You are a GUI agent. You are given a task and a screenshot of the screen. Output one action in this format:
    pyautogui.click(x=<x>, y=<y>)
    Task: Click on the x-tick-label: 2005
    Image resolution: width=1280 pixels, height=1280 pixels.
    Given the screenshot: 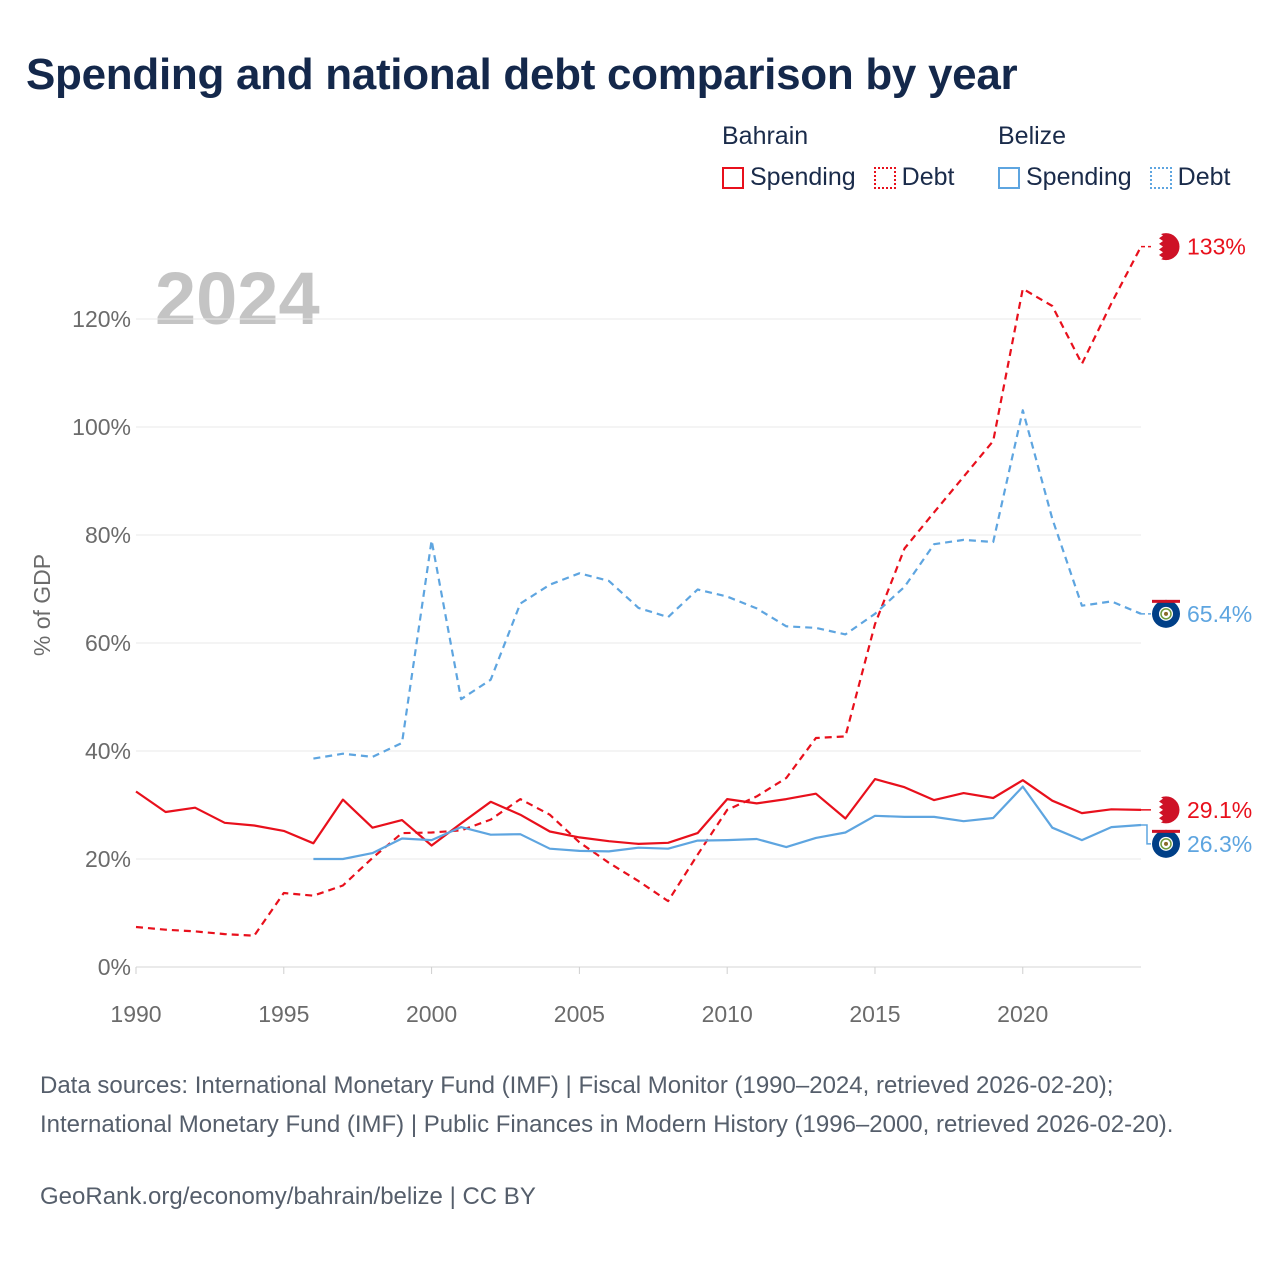 What is the action you would take?
    pyautogui.click(x=579, y=1014)
    